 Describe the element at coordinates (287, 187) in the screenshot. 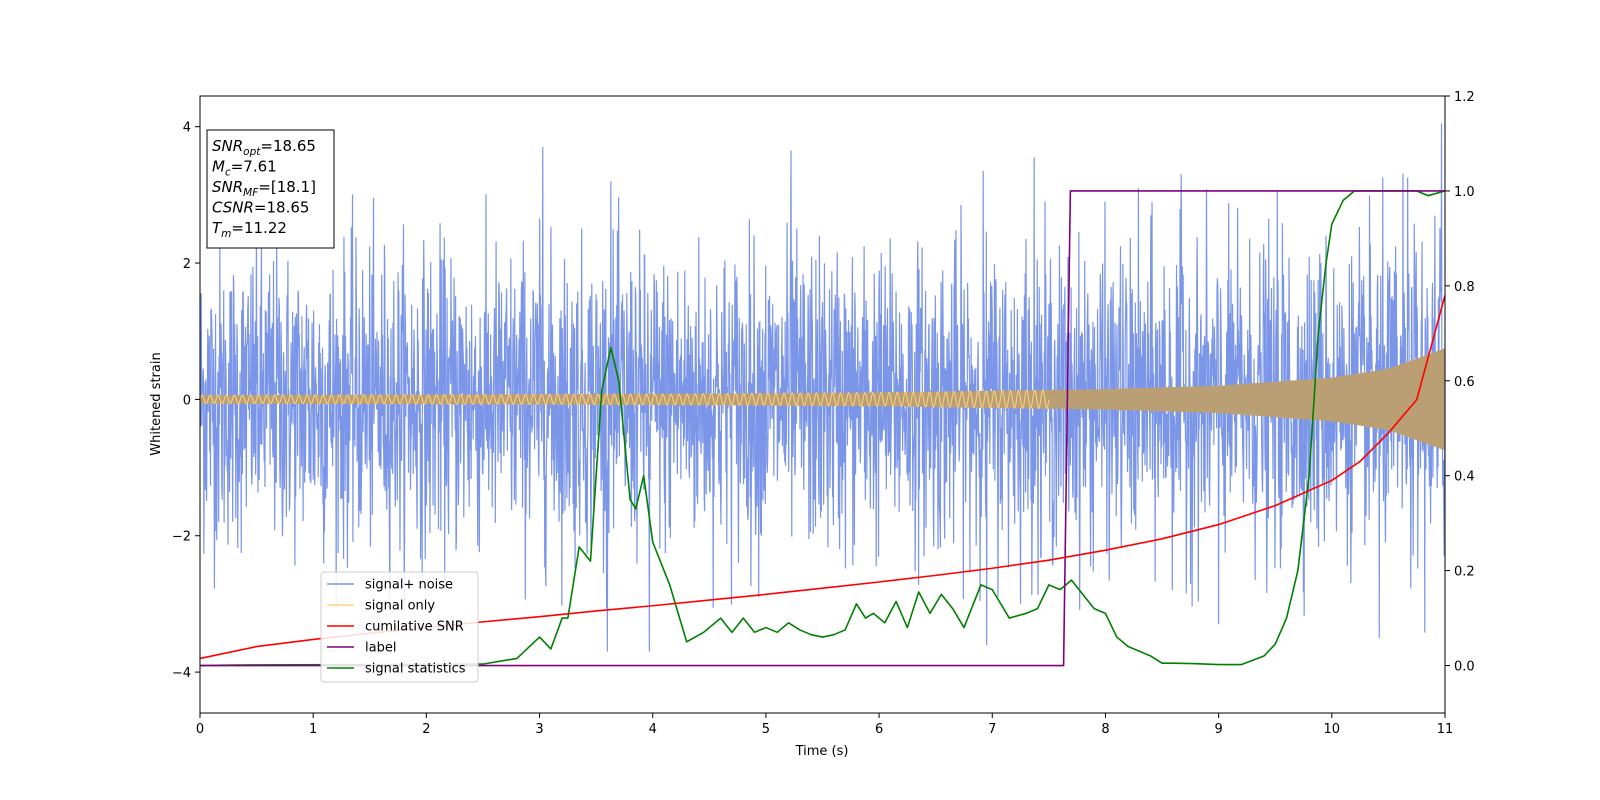

I see `info-value: =[18.1]` at that location.